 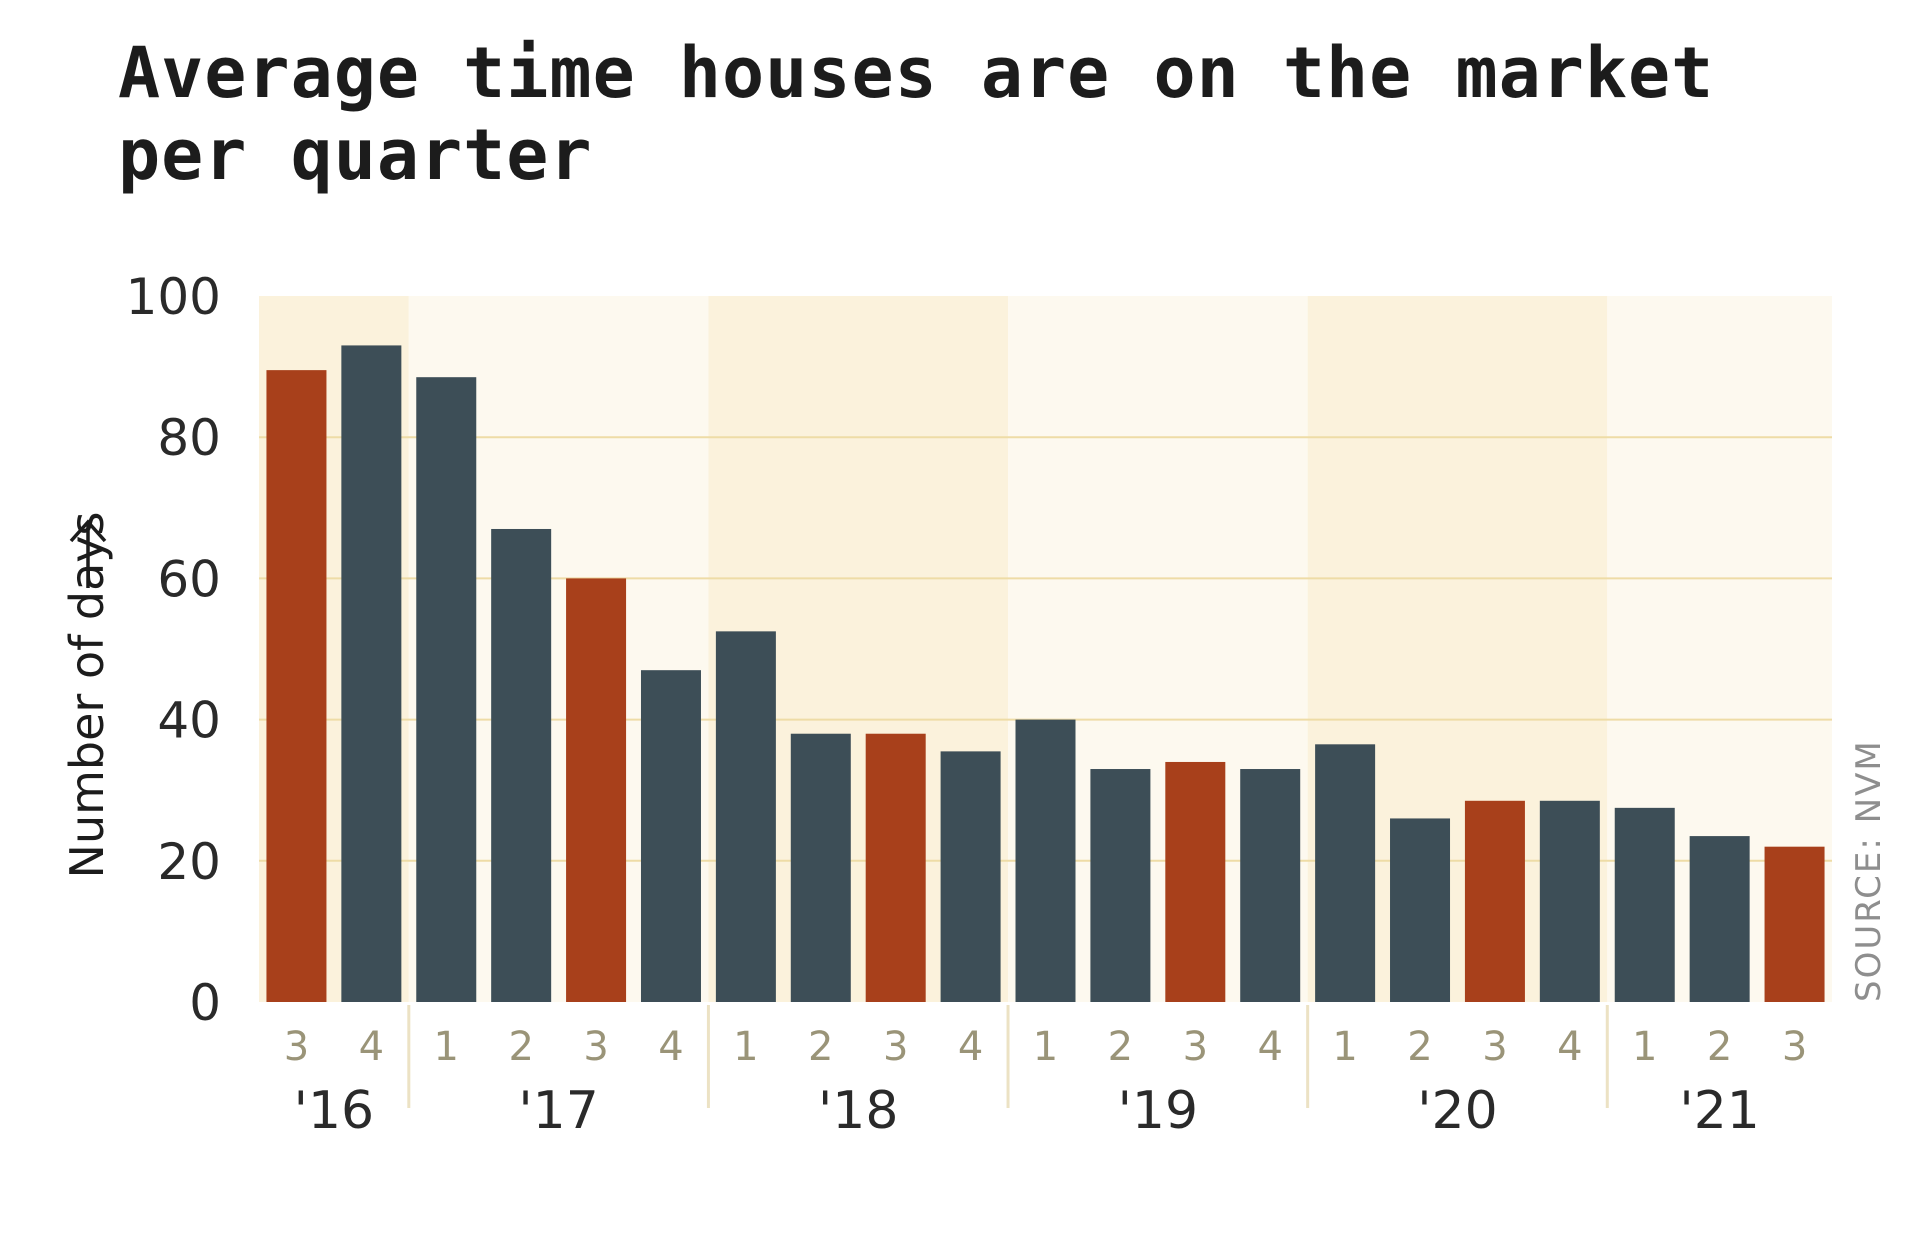 I want to click on year-label: '17, so click(x=558, y=1111).